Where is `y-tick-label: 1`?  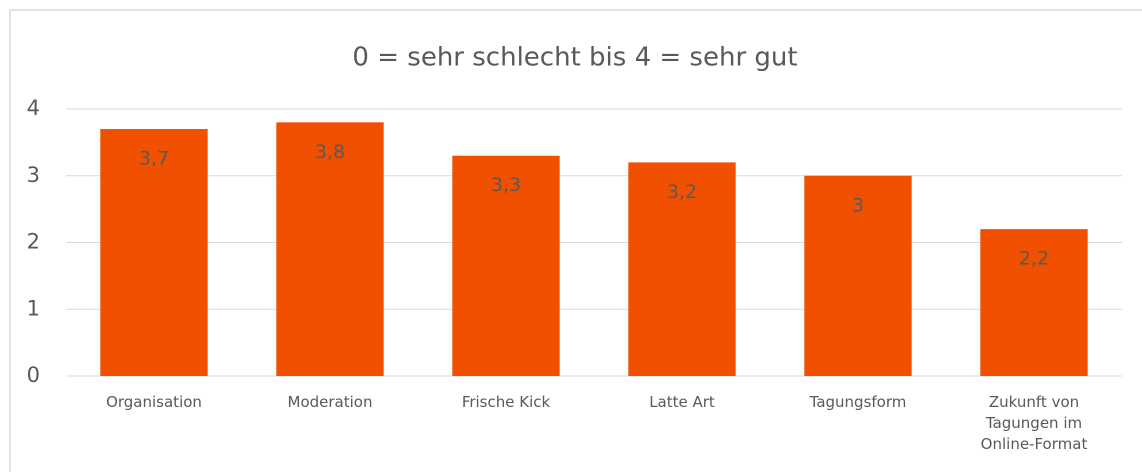 y-tick-label: 1 is located at coordinates (33, 308).